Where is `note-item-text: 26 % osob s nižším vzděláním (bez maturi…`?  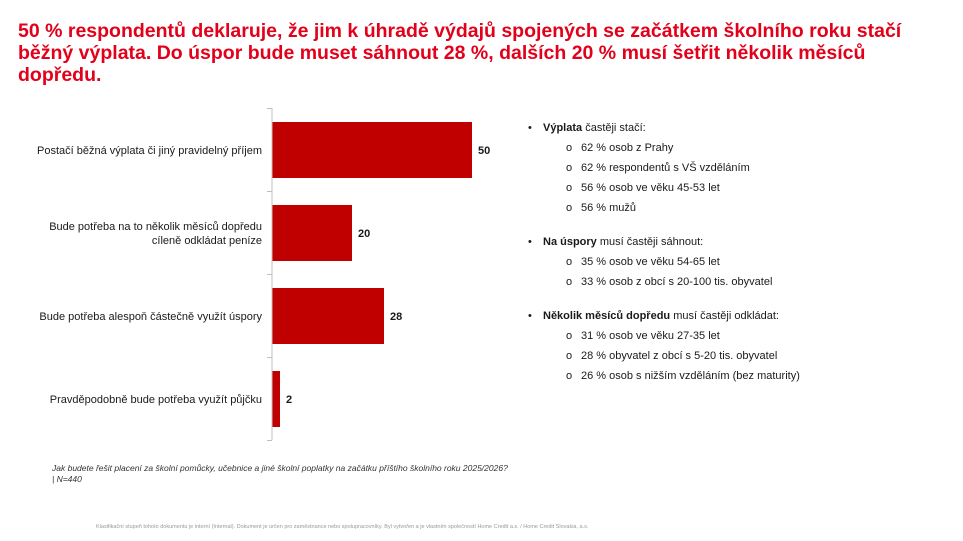
note-item-text: 26 % osob s nižším vzděláním (bez maturi… is located at coordinates (690, 376).